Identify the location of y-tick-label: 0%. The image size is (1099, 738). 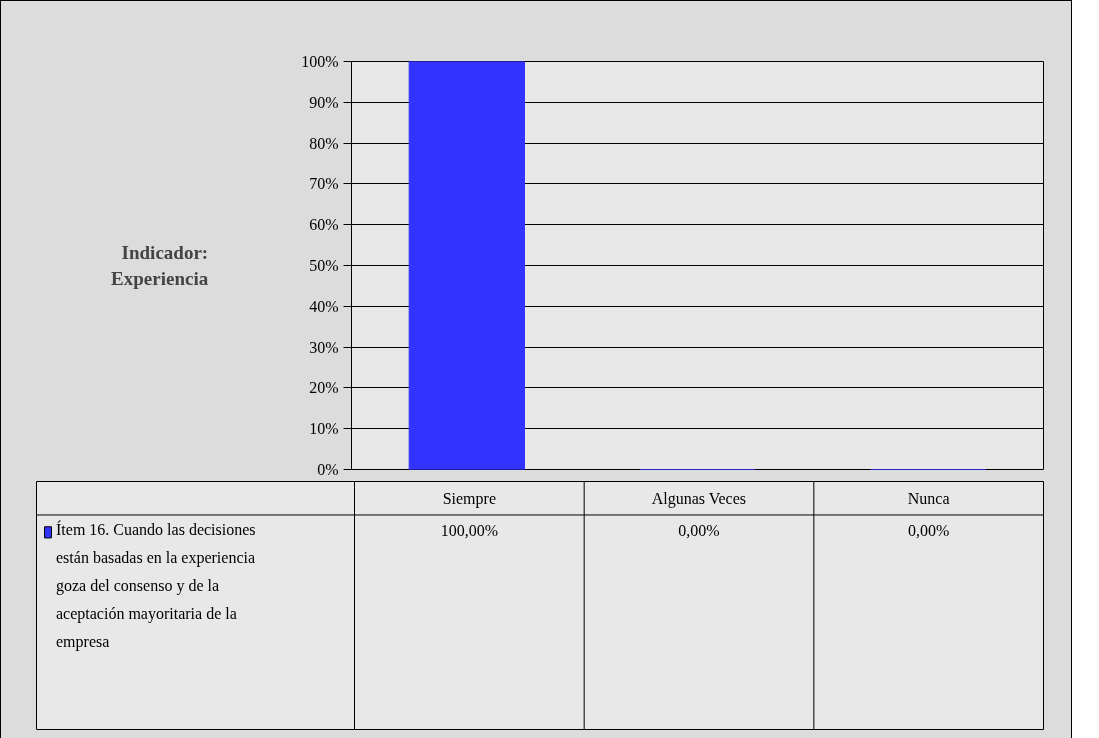
(328, 469).